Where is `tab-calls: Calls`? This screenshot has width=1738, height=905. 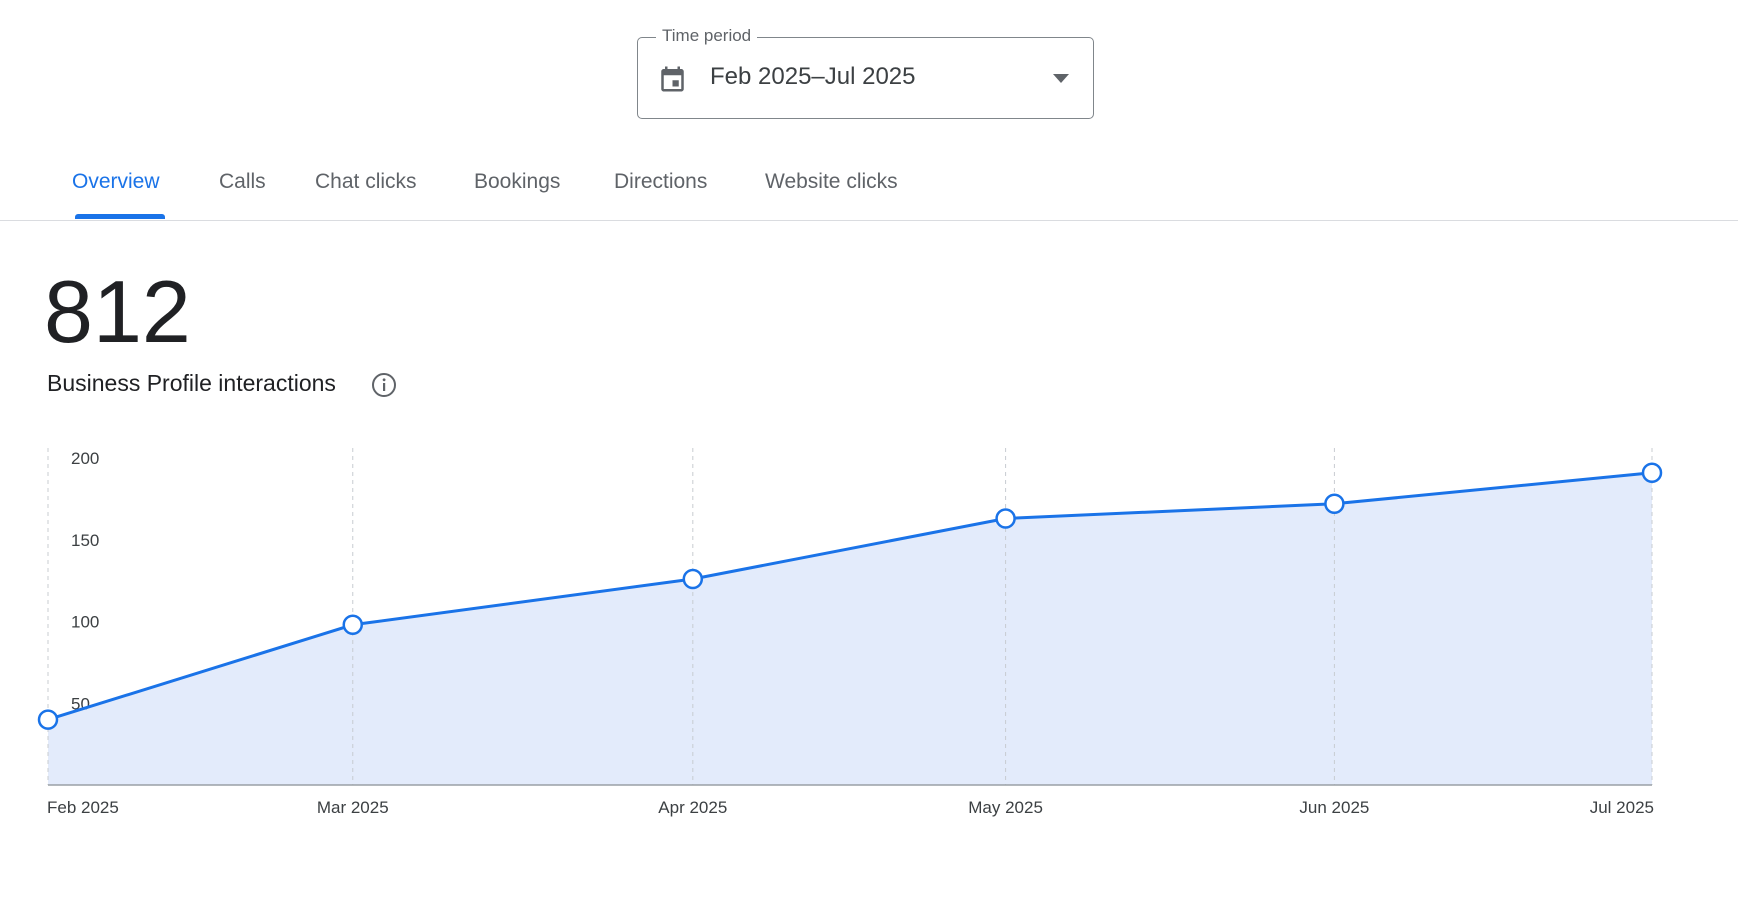
tab-calls: Calls is located at coordinates (242, 181).